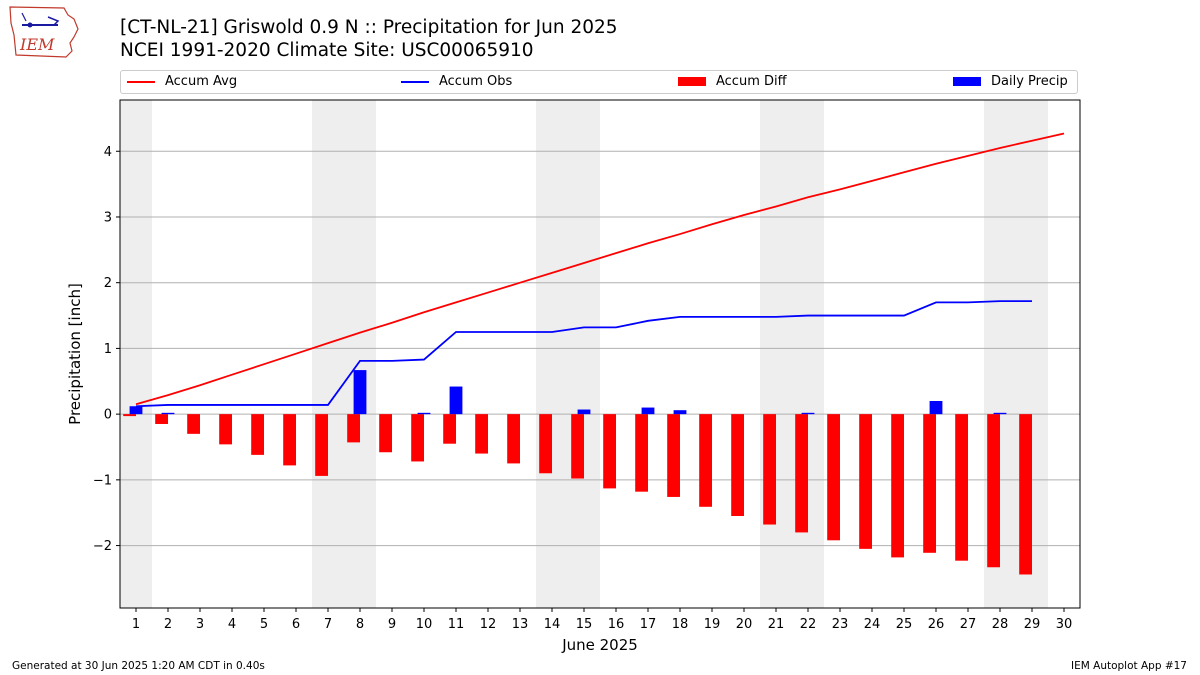  I want to click on x-tick-label: 8, so click(360, 624).